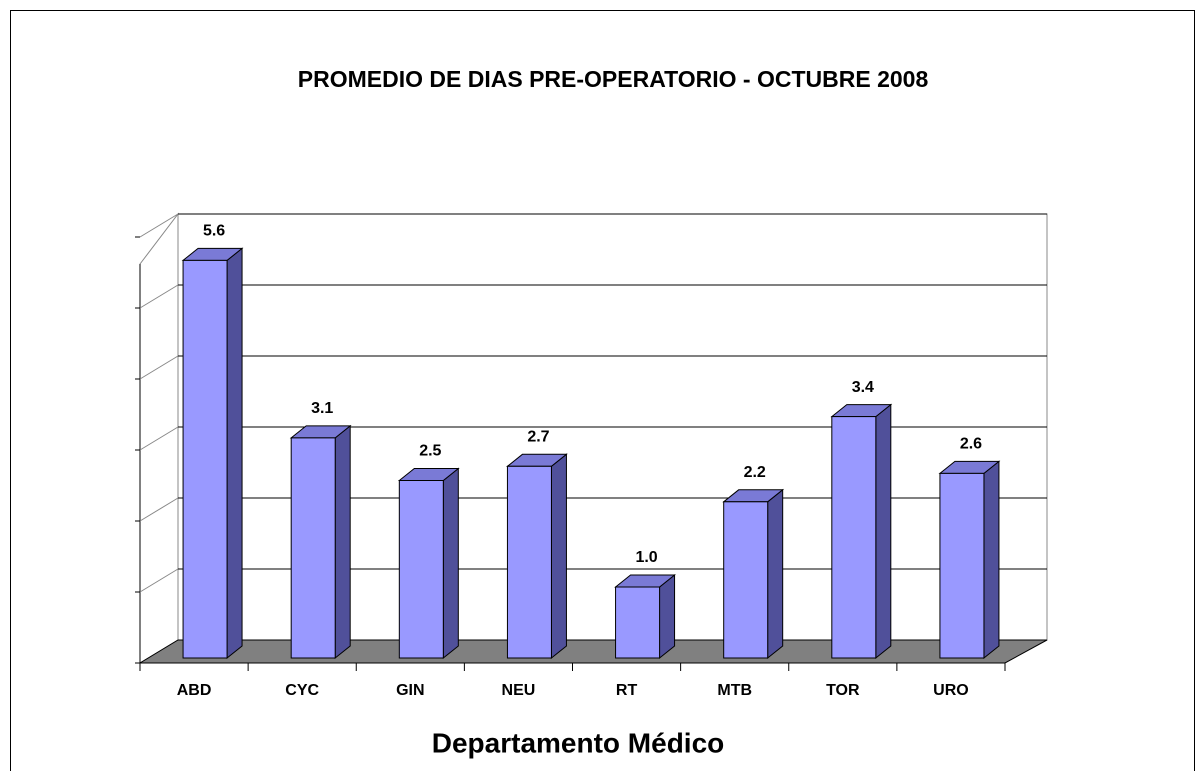 This screenshot has width=1202, height=771. What do you see at coordinates (519, 690) in the screenshot?
I see `x-tick-label: NEU` at bounding box center [519, 690].